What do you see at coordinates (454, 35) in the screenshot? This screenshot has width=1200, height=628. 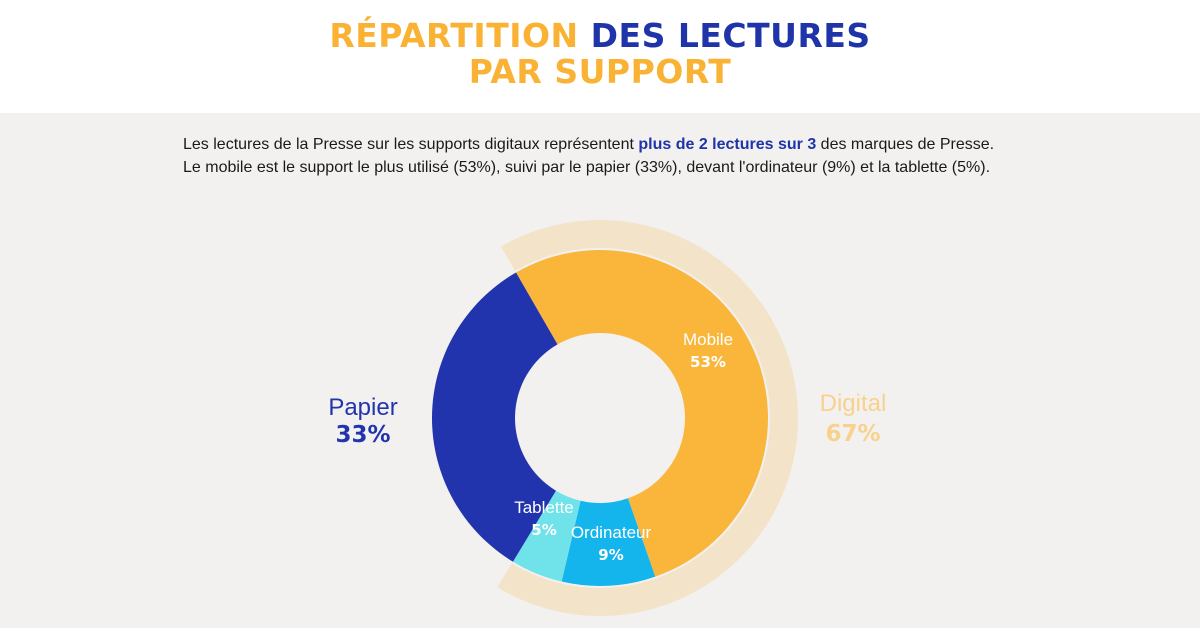 I see `title-part-orange: RÉPARTITION` at bounding box center [454, 35].